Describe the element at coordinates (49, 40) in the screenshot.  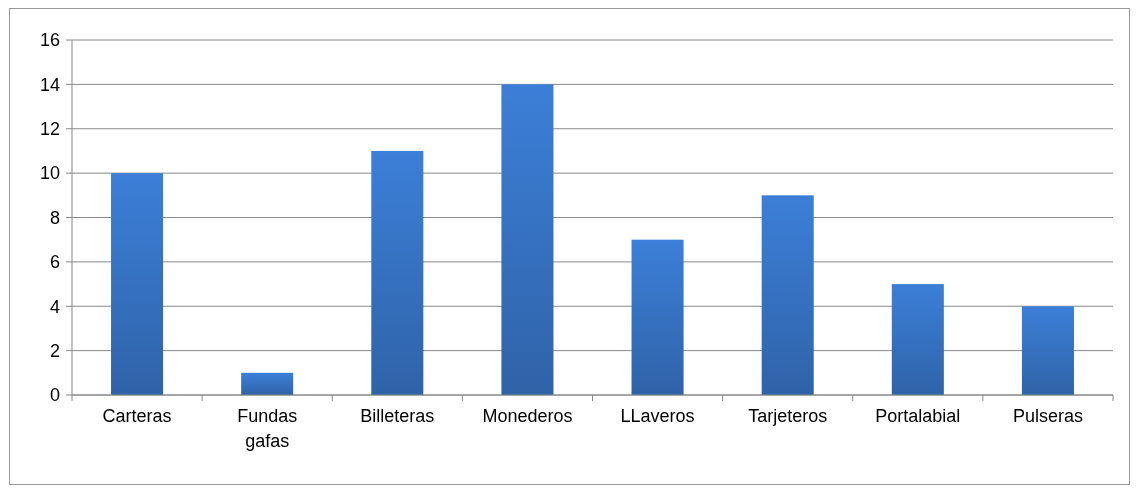
I see `y-tick-label: 16` at that location.